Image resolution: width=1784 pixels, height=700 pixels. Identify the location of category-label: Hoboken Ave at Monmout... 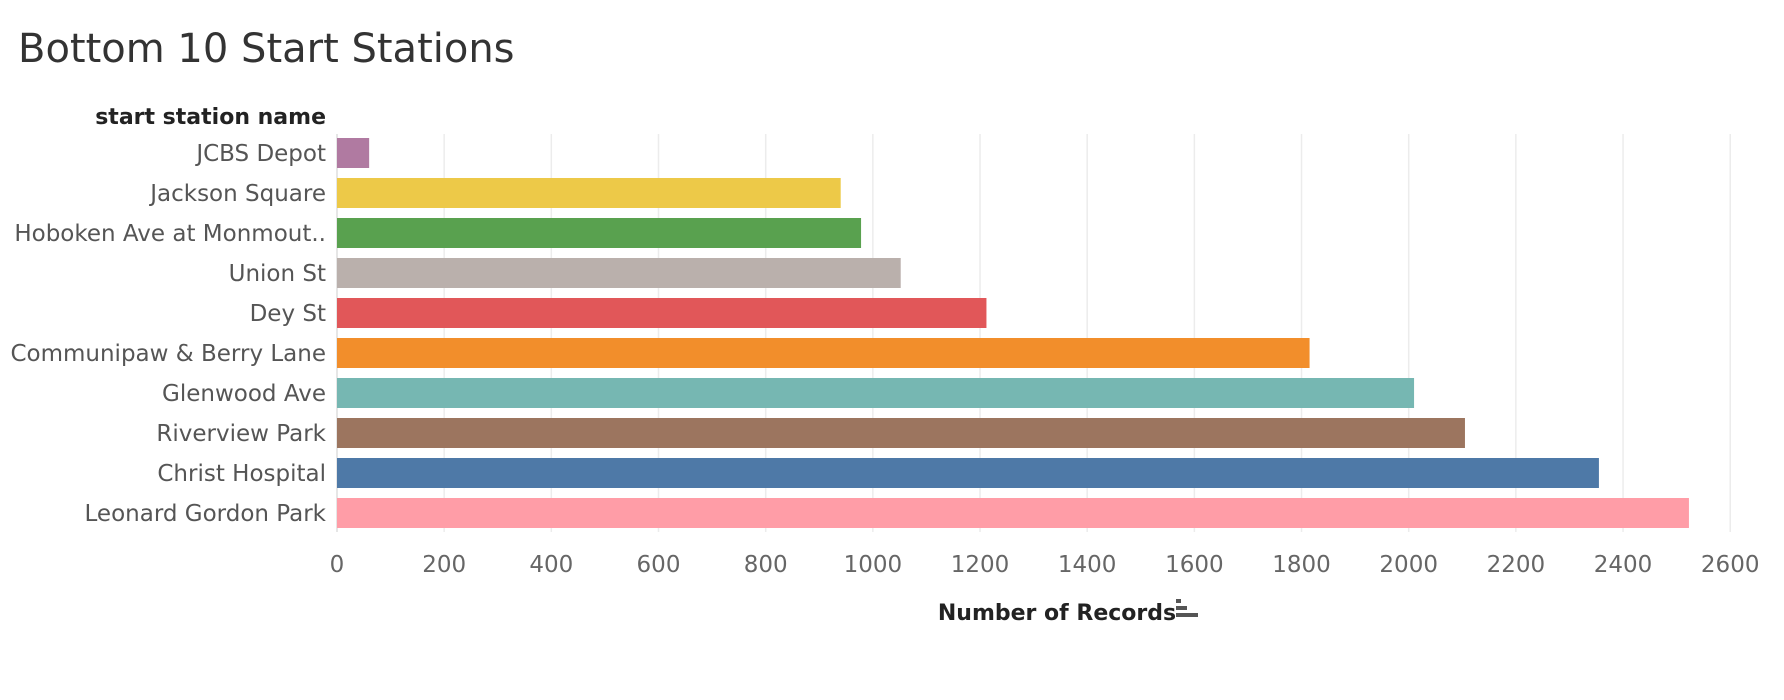
(170, 234).